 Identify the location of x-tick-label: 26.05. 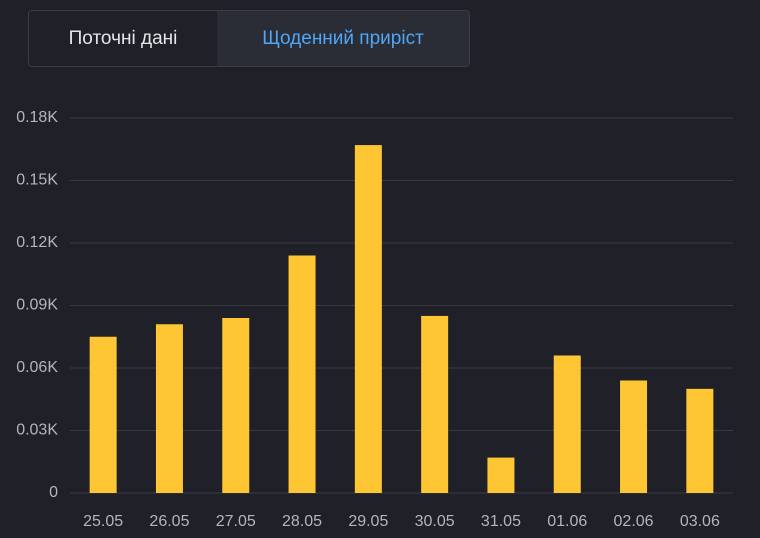
(169, 521).